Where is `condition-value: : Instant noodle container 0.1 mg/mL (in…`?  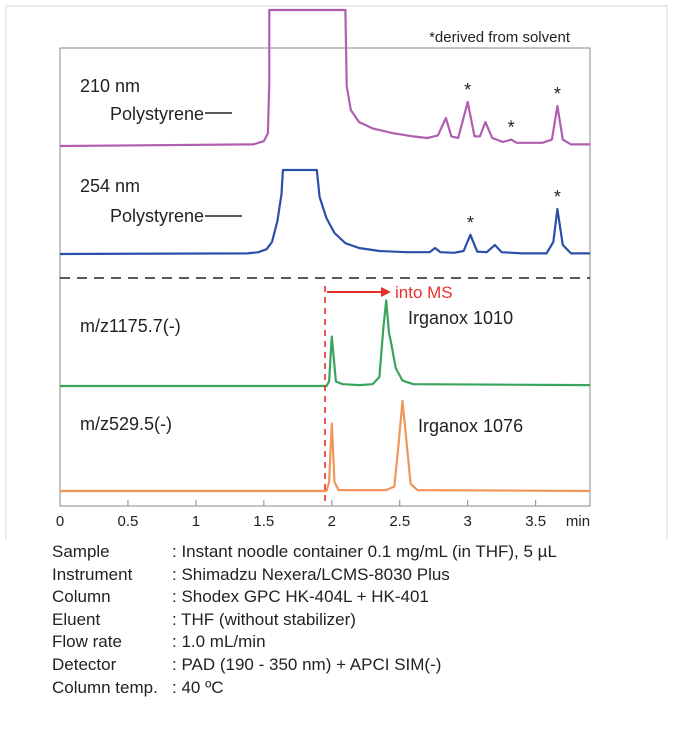 condition-value: : Instant noodle container 0.1 mg/mL (in… is located at coordinates (364, 551).